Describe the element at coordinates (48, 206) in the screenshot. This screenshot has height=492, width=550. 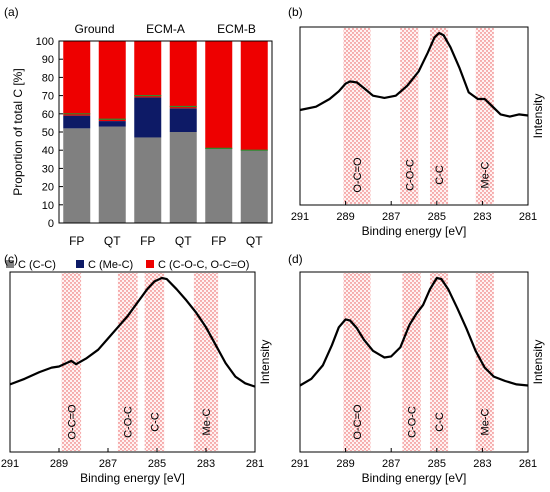
I see `y-tick-label: 10` at that location.